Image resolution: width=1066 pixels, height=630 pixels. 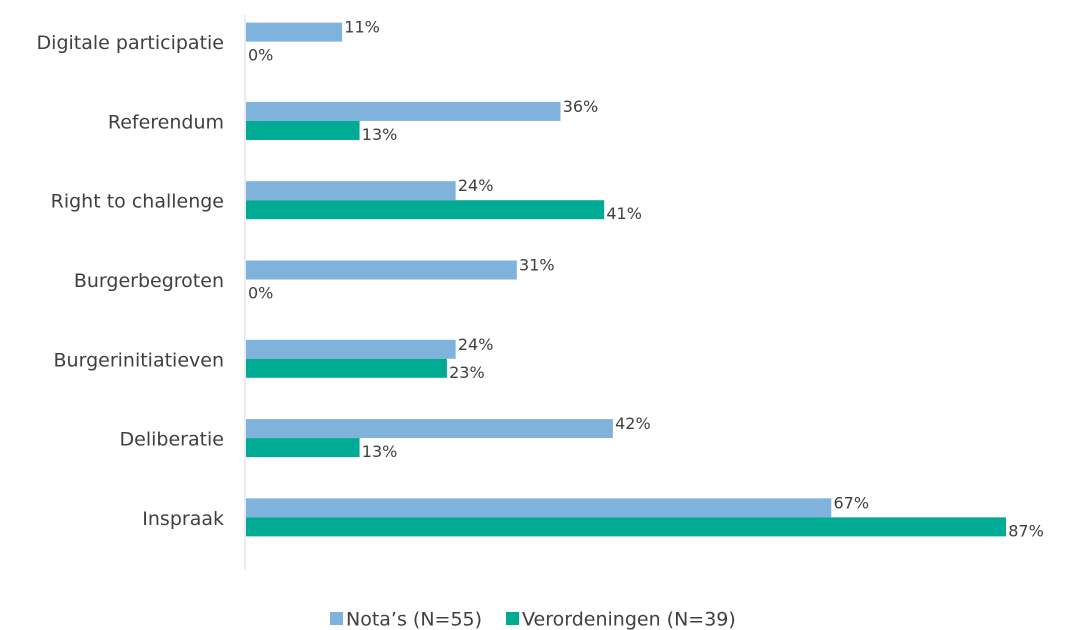 I want to click on data-label: 36%, so click(x=581, y=106).